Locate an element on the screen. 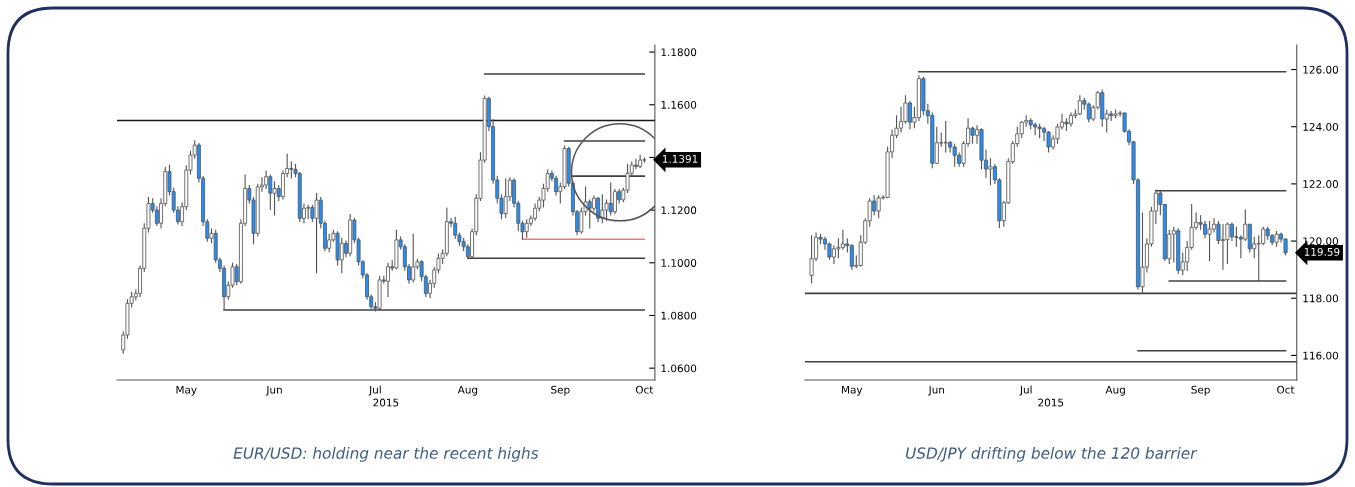  y-tick-label: 1.1000 is located at coordinates (679, 263).